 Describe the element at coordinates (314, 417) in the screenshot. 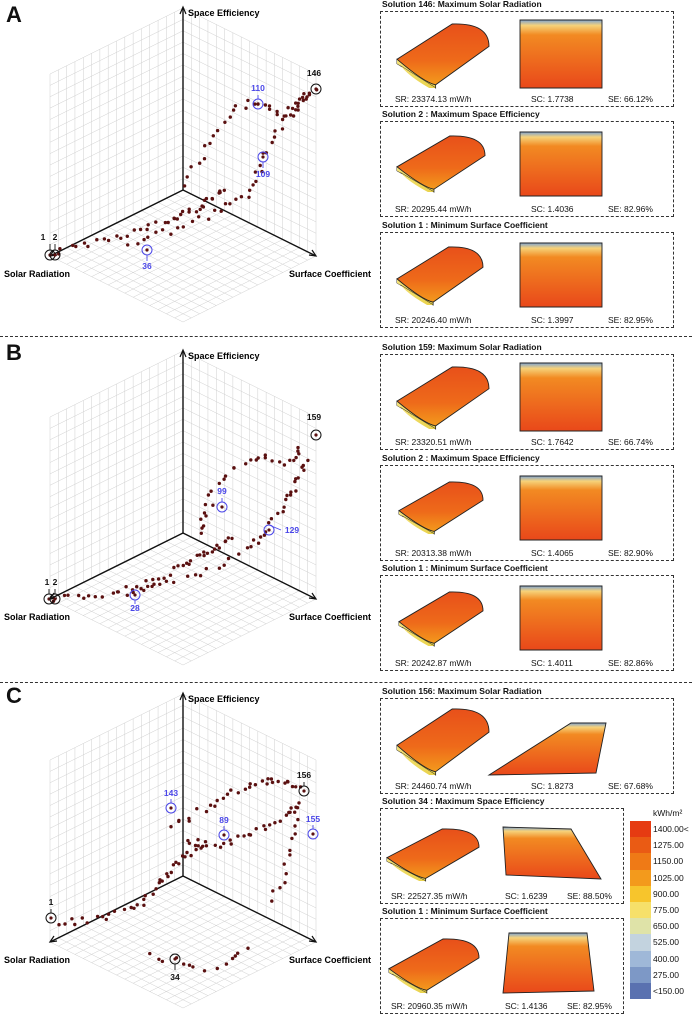

I see `solution-label: 159` at that location.